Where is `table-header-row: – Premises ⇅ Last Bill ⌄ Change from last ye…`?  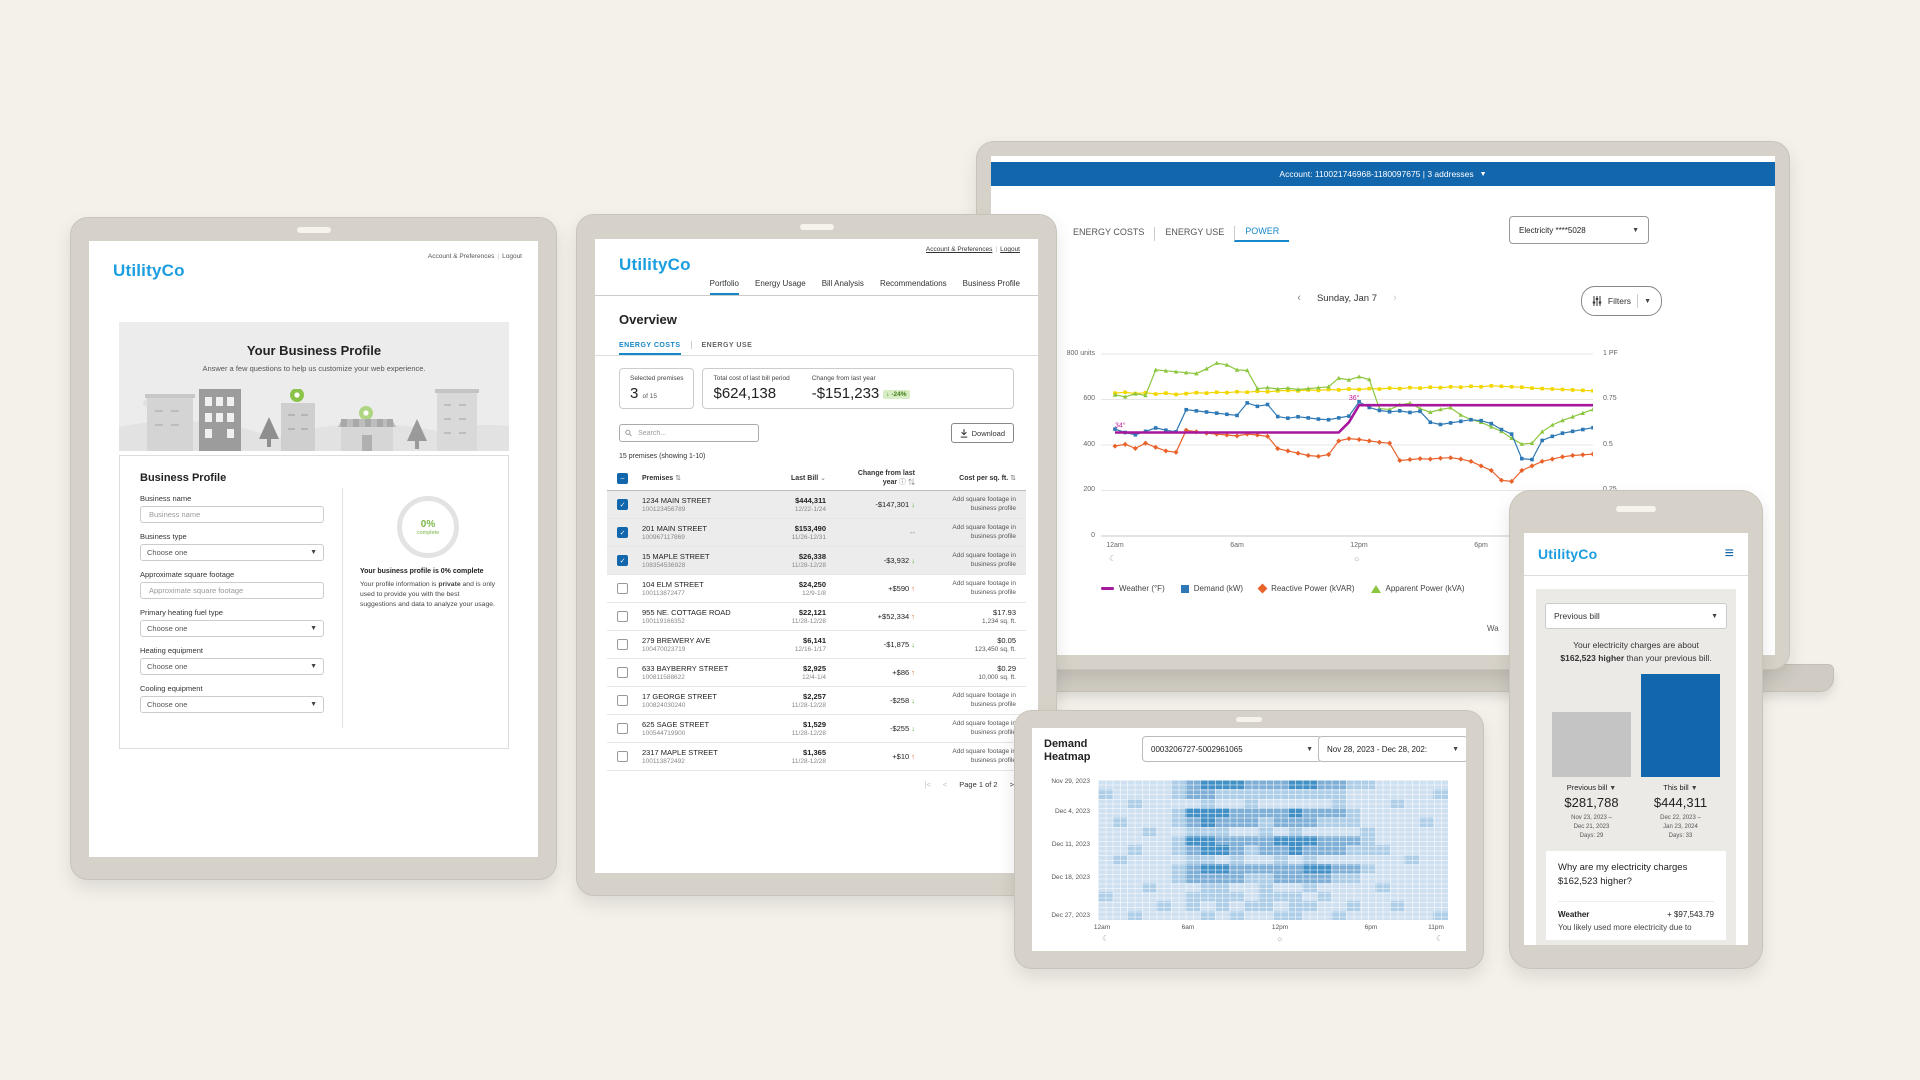
table-header-row: – Premises ⇅ Last Bill ⌄ Change from last ye… is located at coordinates (816, 478).